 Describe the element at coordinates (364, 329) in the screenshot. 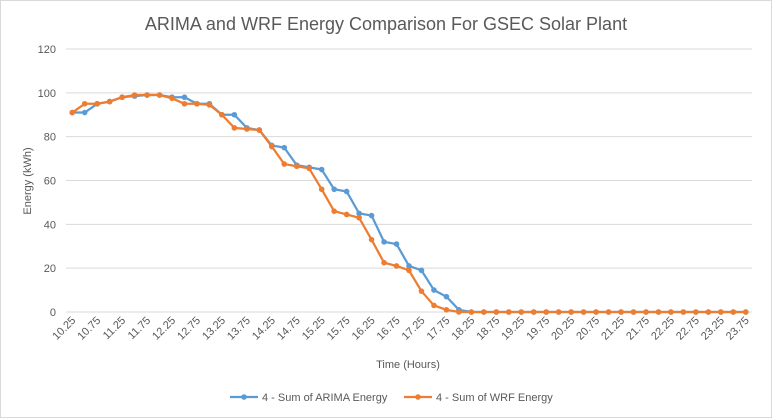

I see `x-tick-label-12: 16.25` at that location.